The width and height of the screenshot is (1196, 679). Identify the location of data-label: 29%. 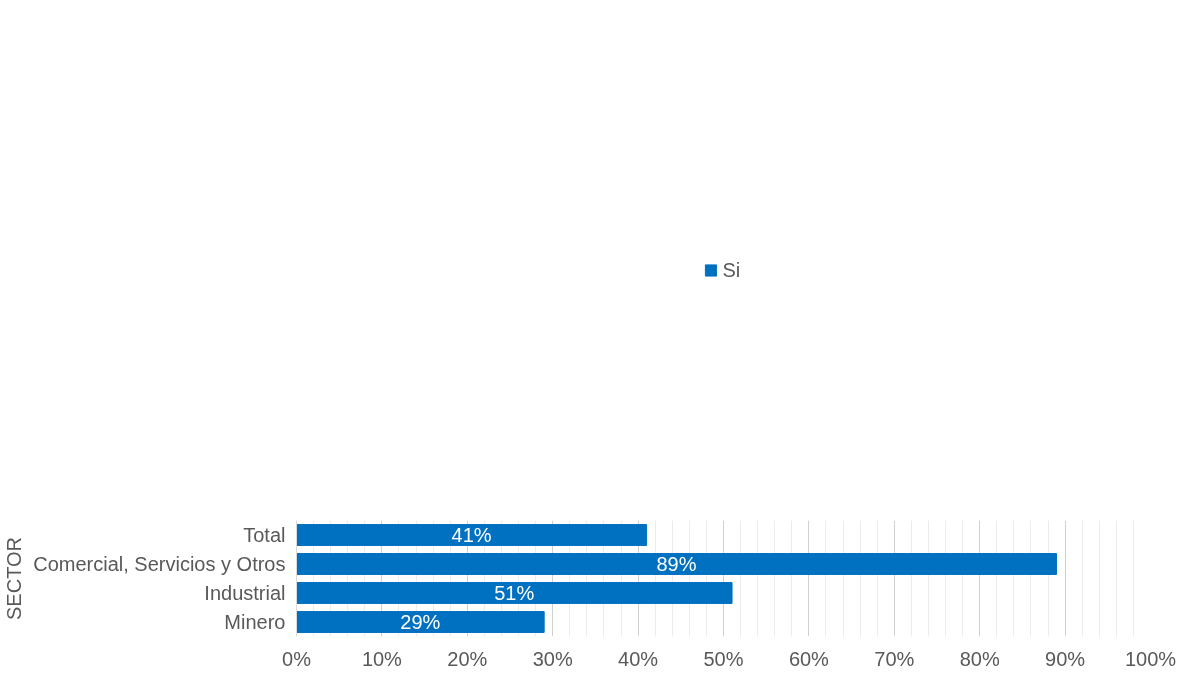
(420, 622).